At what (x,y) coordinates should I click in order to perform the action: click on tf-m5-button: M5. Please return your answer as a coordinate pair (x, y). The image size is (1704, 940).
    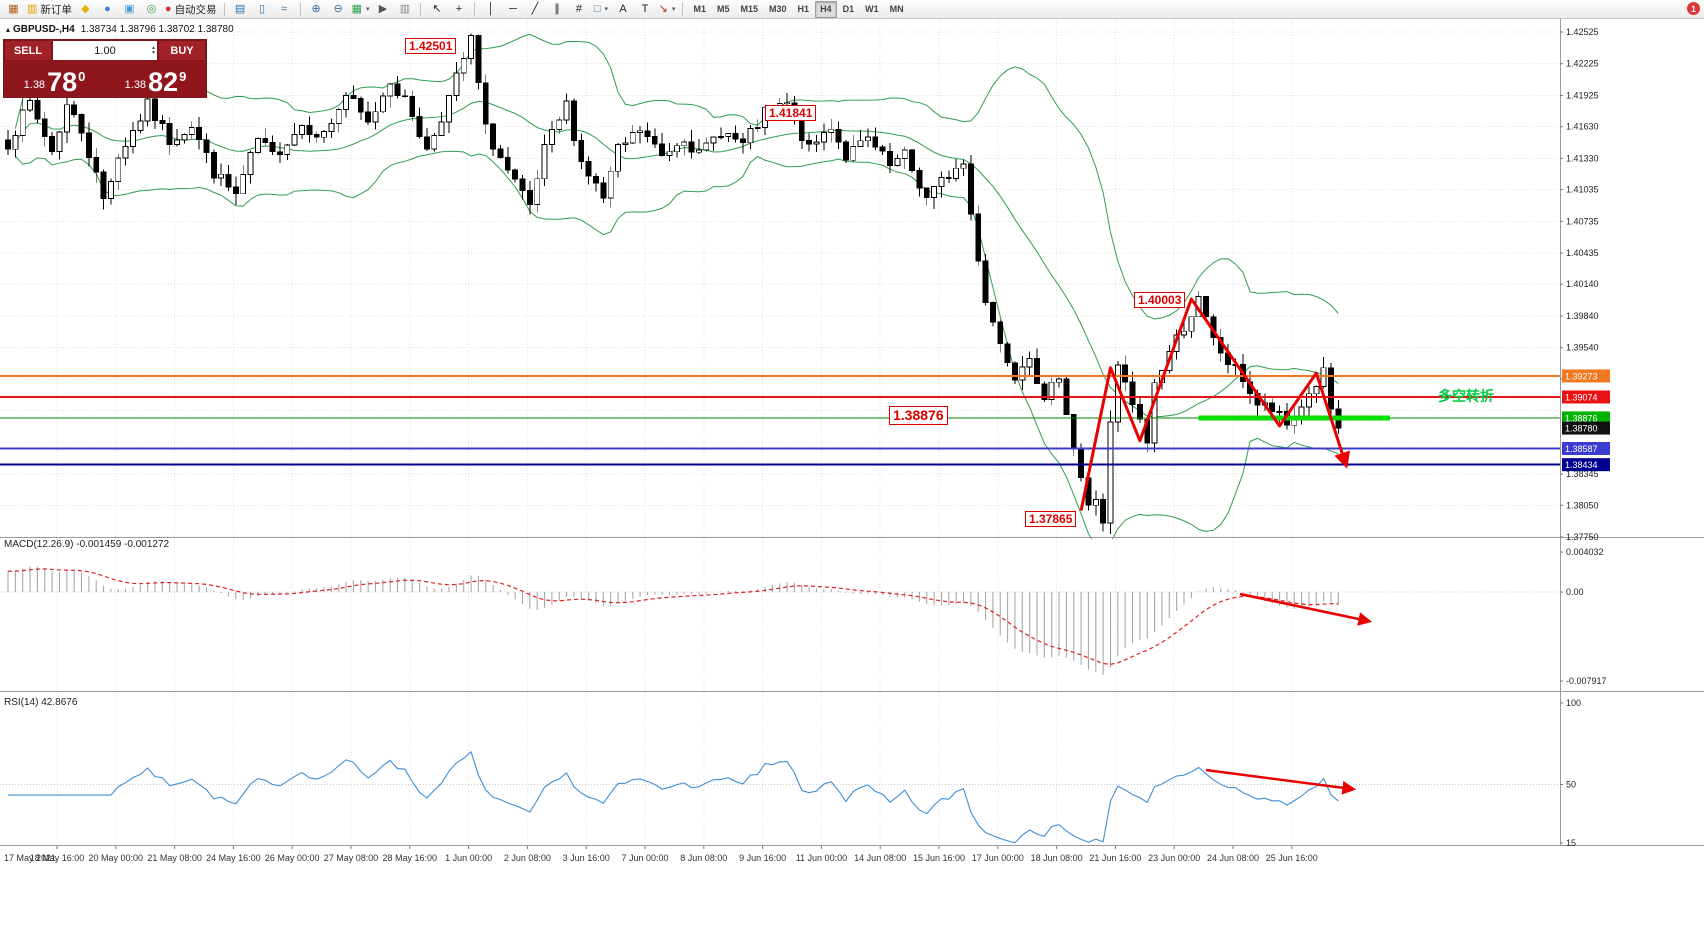
    Looking at the image, I should click on (723, 9).